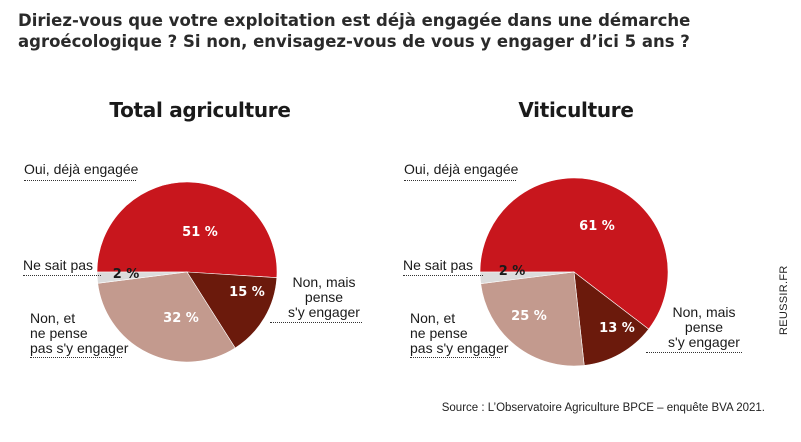 Image resolution: width=801 pixels, height=442 pixels. I want to click on leader-oui-right, so click(460, 180).